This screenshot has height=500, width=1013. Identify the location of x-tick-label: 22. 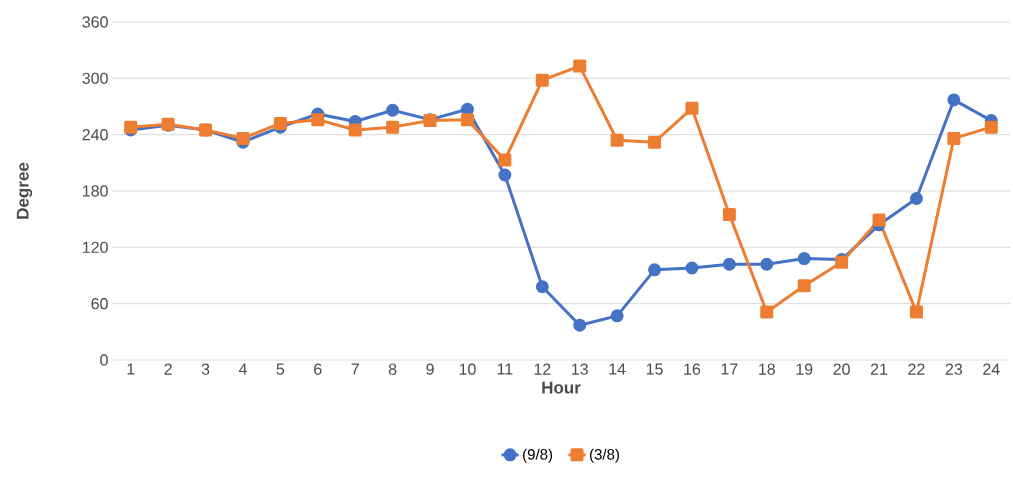
(916, 369).